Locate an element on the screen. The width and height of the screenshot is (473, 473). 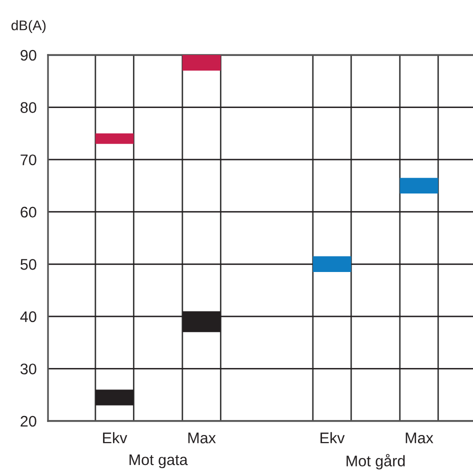
y-tick-label: 20 is located at coordinates (28, 421).